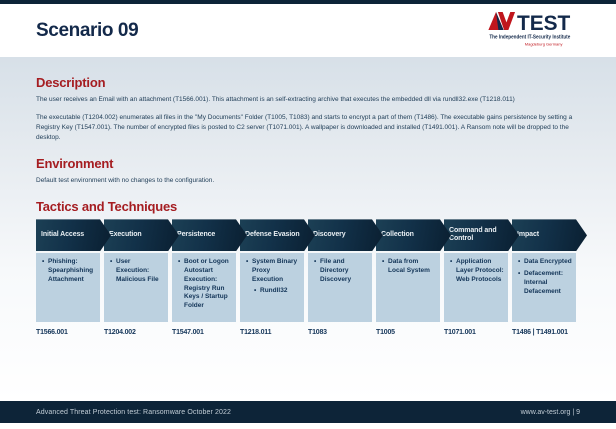 This screenshot has height=429, width=616. What do you see at coordinates (502, 20) in the screenshot?
I see `av-logo-glyph` at bounding box center [502, 20].